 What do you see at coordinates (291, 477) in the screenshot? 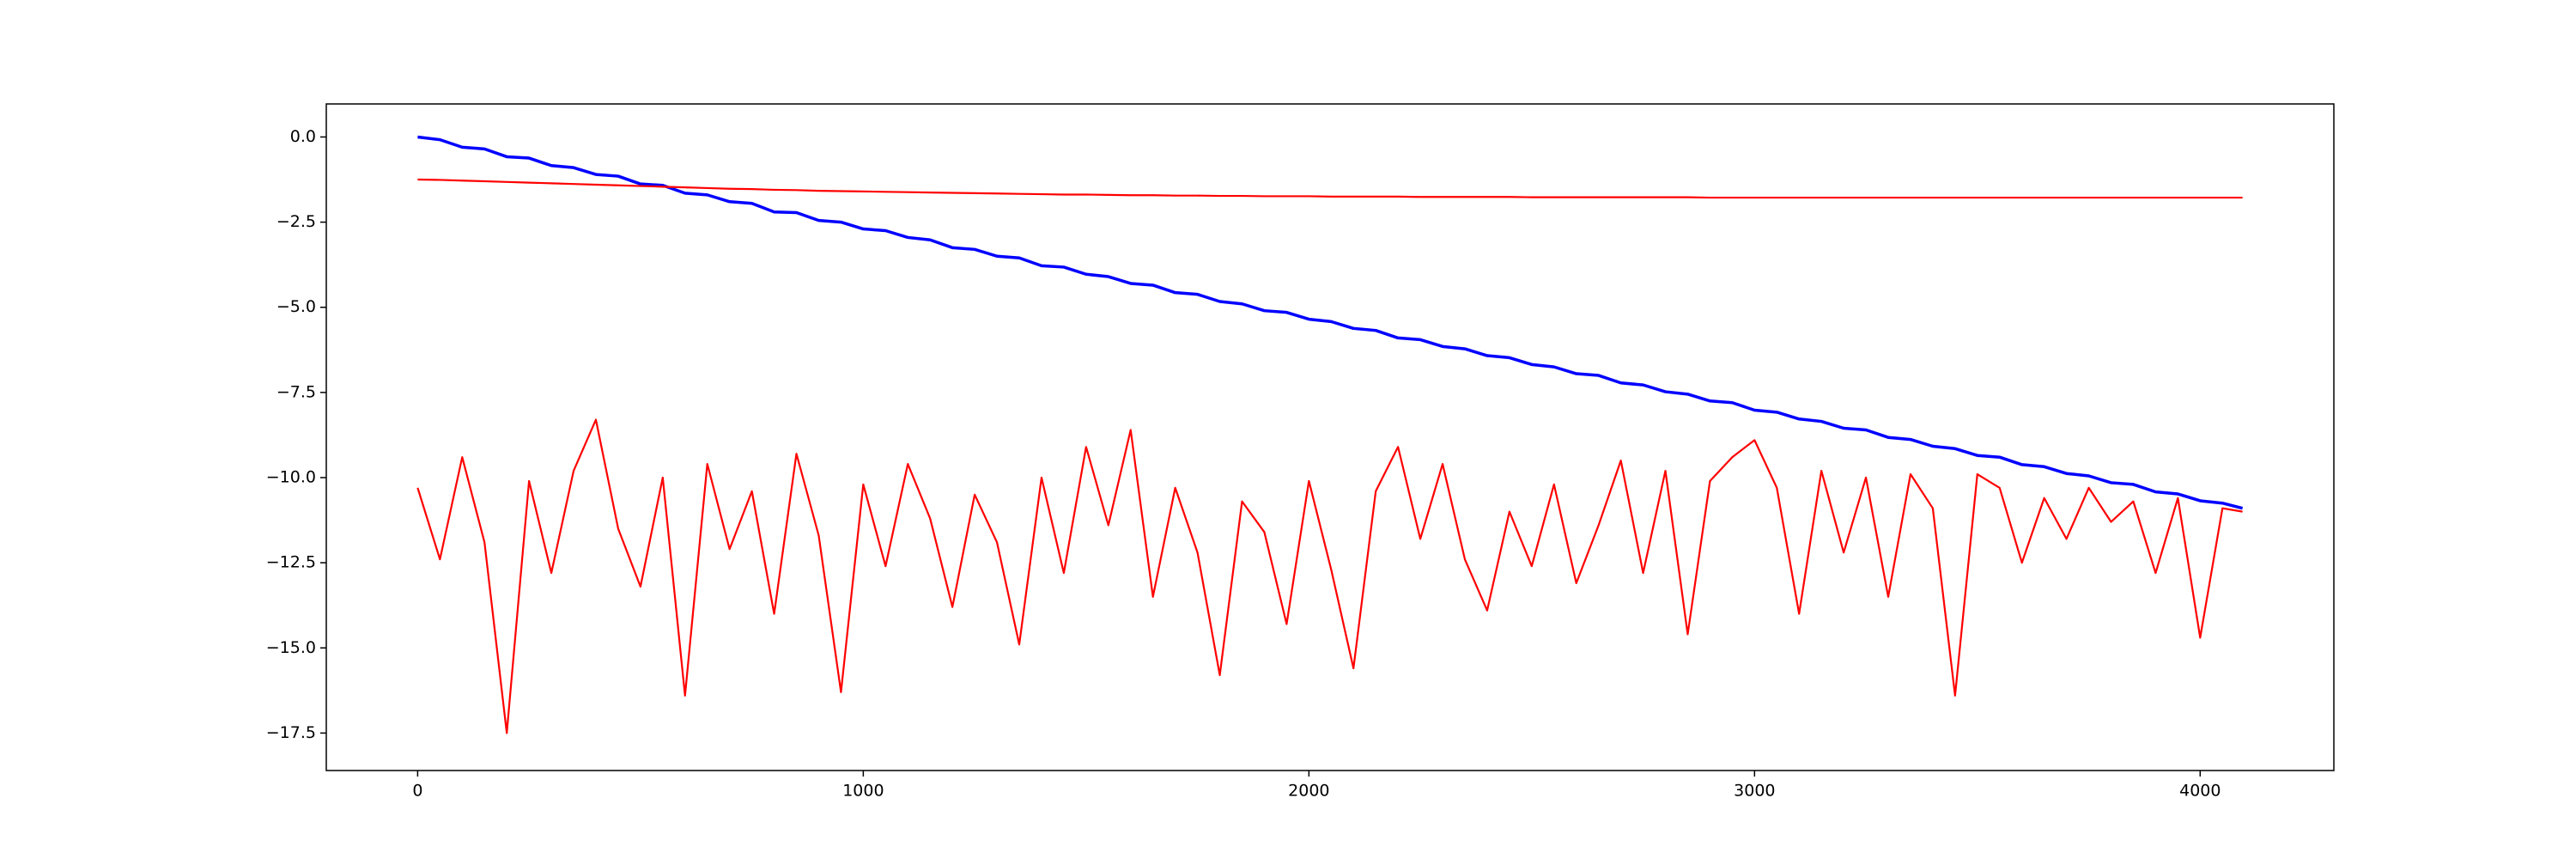
I see `y-tick-label: −10.0` at bounding box center [291, 477].